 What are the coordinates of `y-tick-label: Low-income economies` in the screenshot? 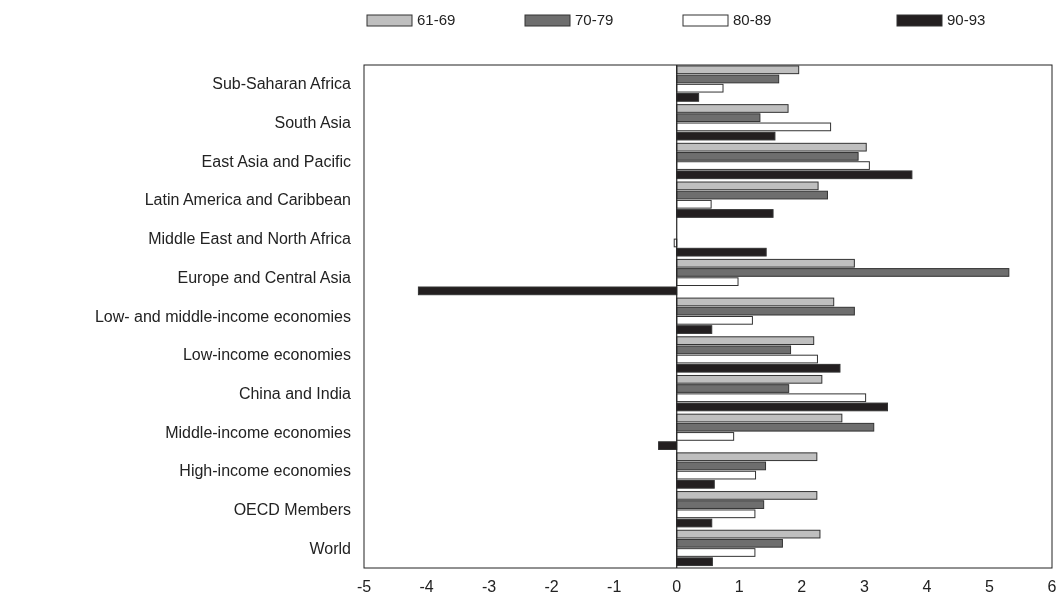 It's located at (266, 355).